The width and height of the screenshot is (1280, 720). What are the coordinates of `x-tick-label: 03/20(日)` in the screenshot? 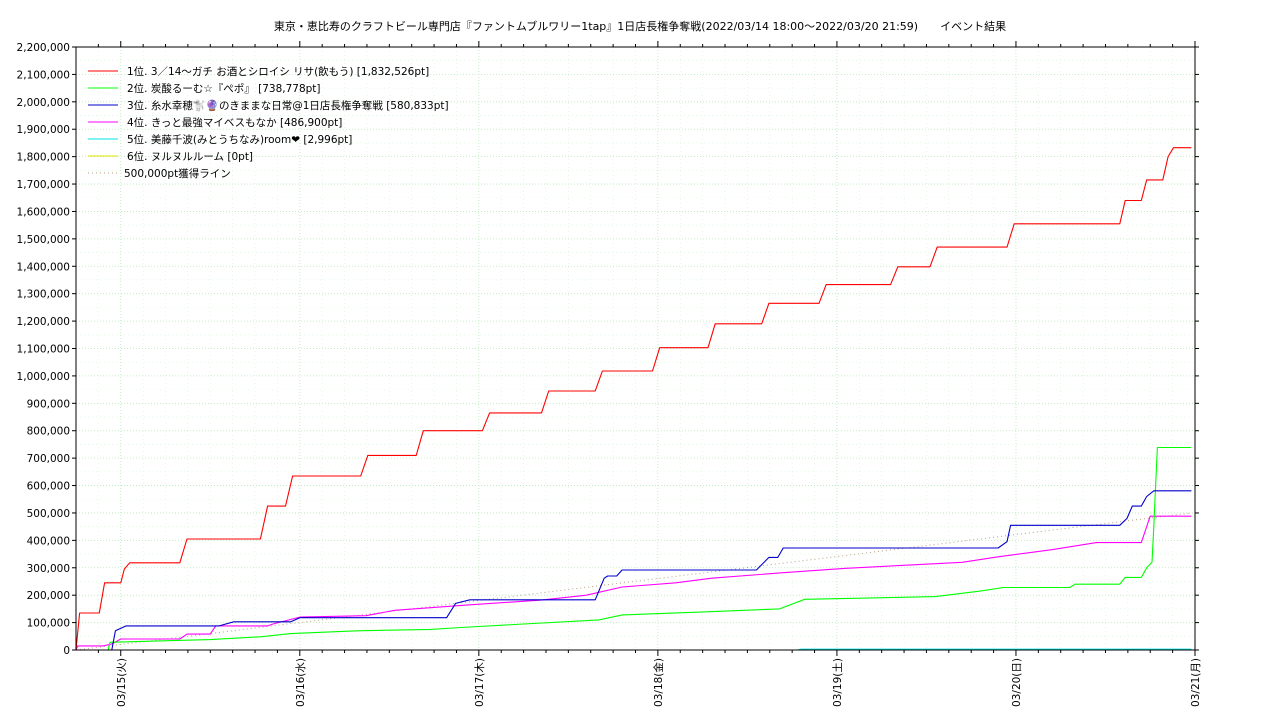 It's located at (1017, 682).